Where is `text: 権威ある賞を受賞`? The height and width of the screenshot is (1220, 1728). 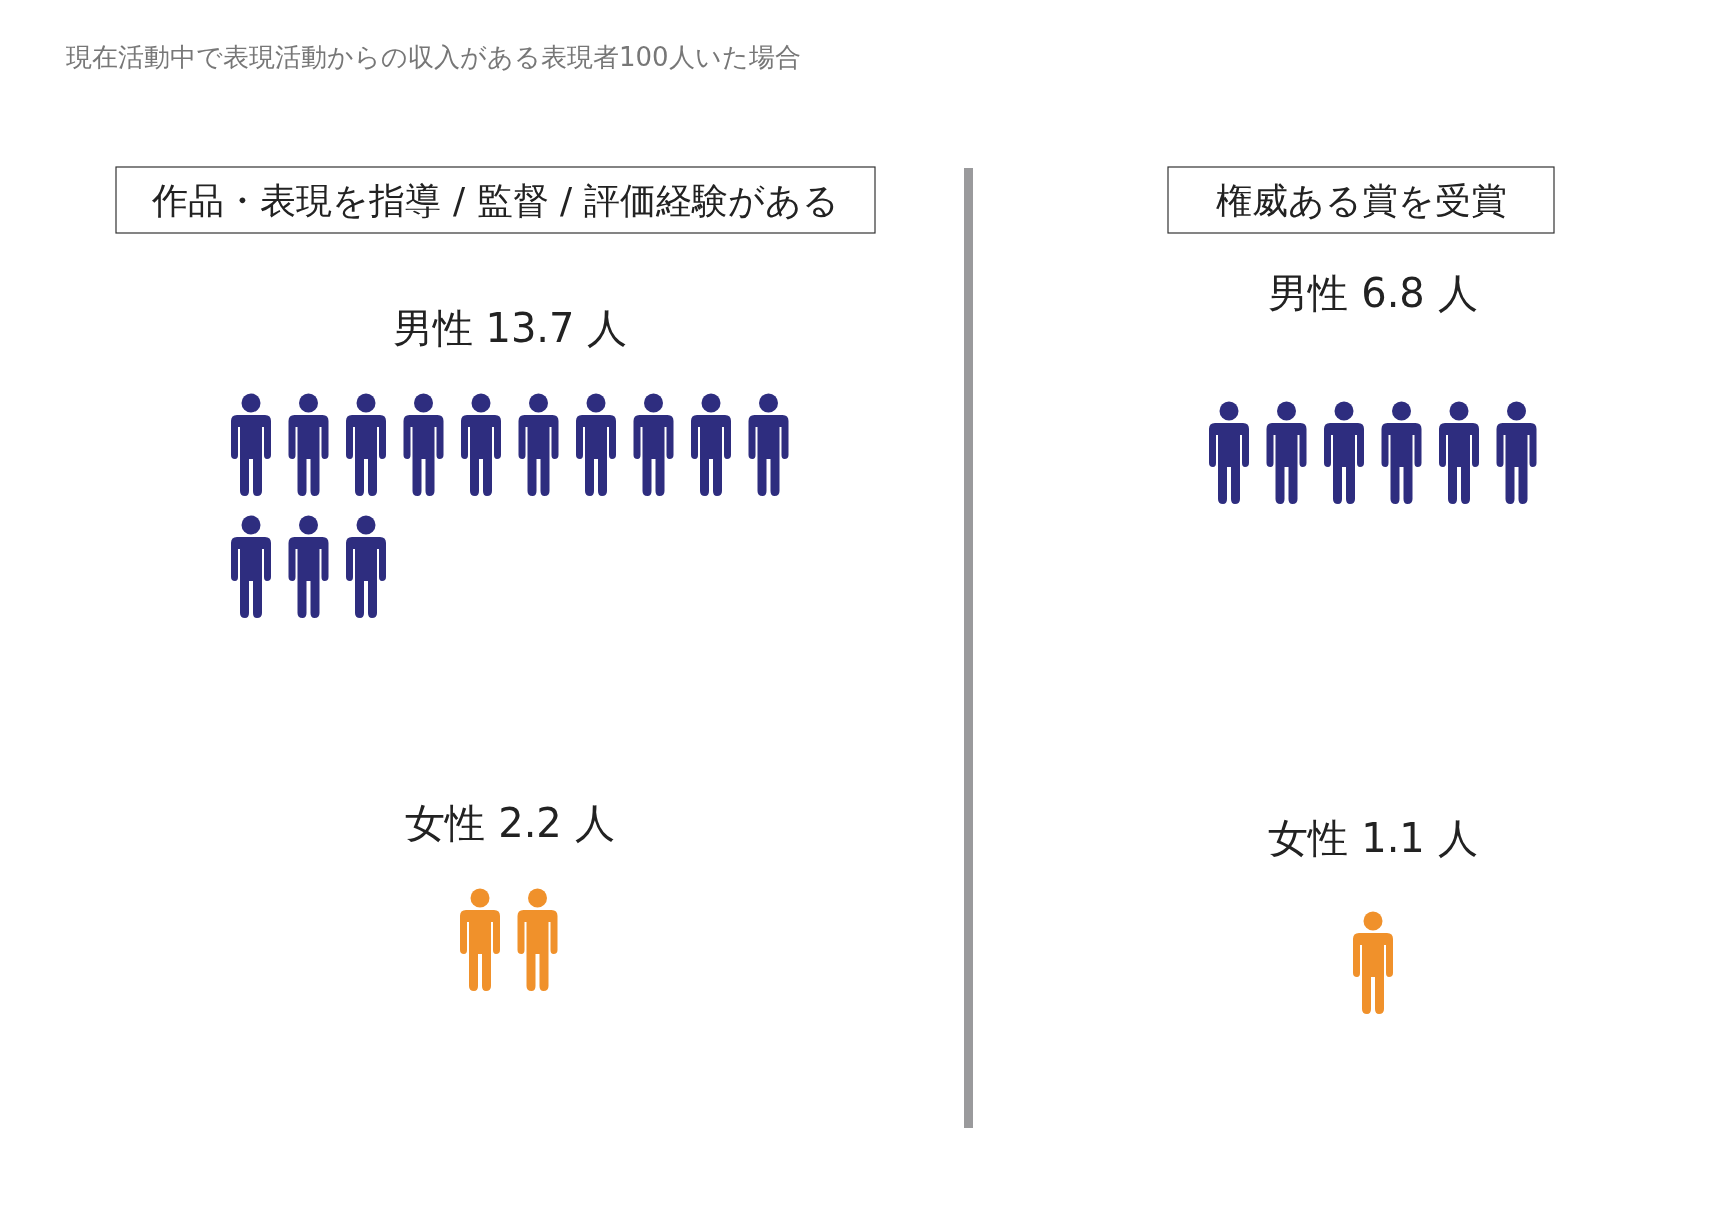 text: 権威ある賞を受賞 is located at coordinates (1361, 200).